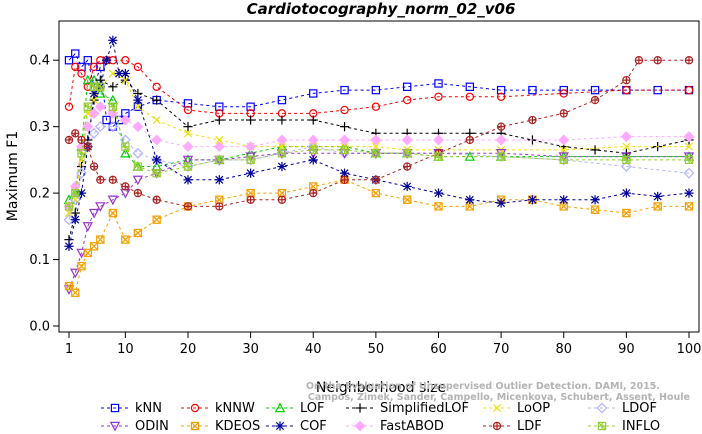 This screenshot has width=702, height=434. Describe the element at coordinates (641, 426) in the screenshot. I see `legend-label: INFLO` at that location.